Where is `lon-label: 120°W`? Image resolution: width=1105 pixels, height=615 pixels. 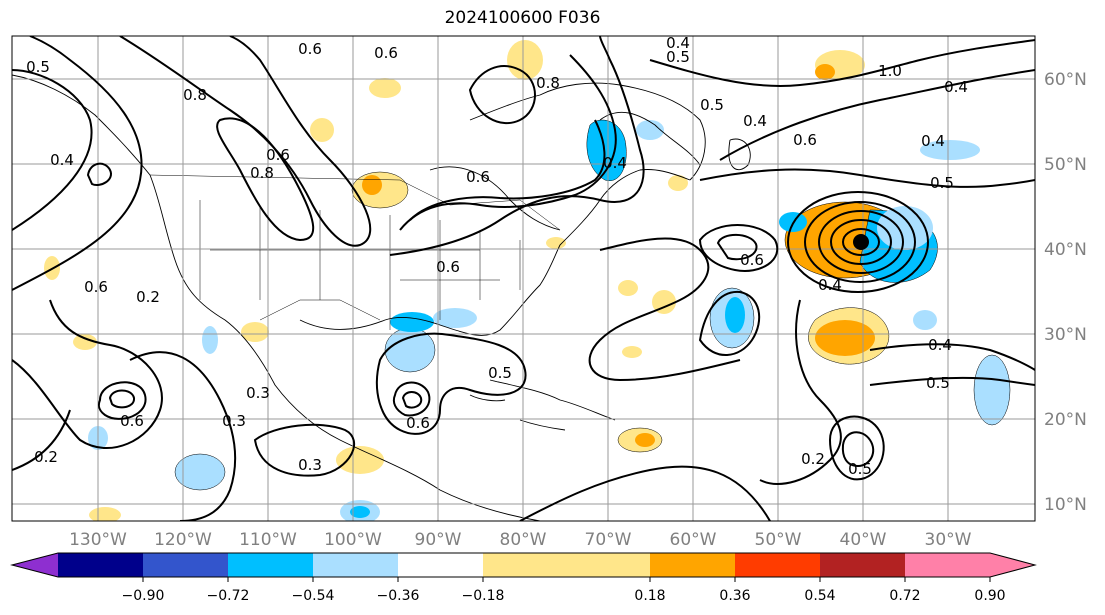 lon-label: 120°W is located at coordinates (183, 540).